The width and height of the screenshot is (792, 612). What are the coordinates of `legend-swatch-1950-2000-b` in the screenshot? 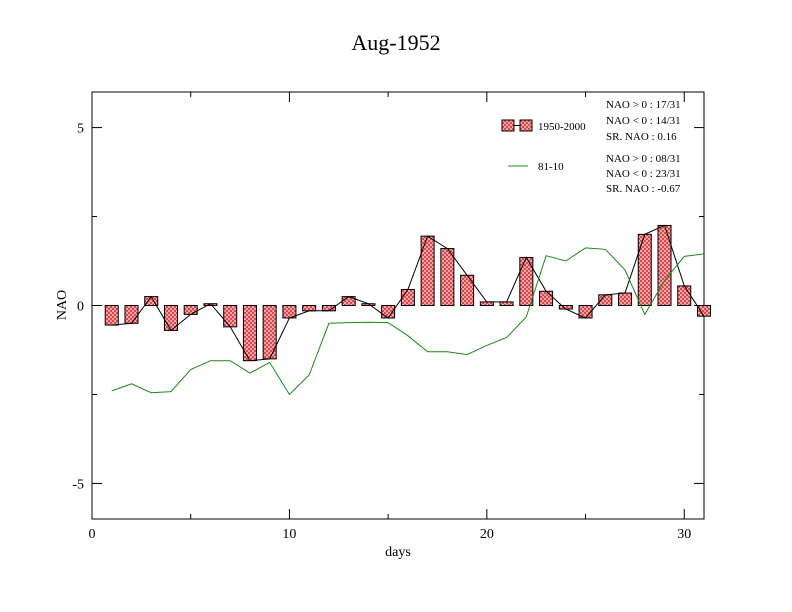 It's located at (526, 125).